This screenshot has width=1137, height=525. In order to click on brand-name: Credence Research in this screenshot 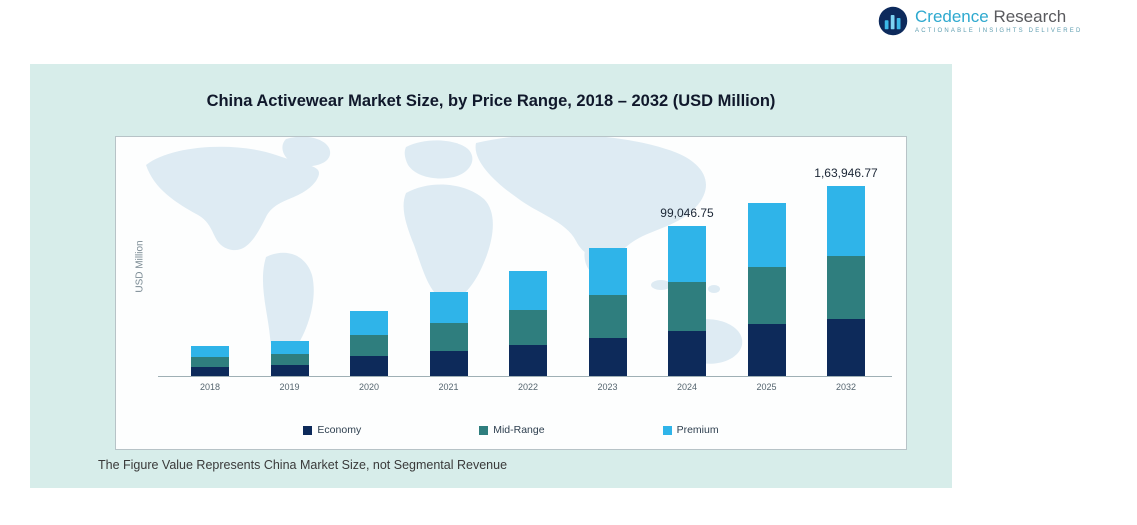, I will do `click(999, 16)`.